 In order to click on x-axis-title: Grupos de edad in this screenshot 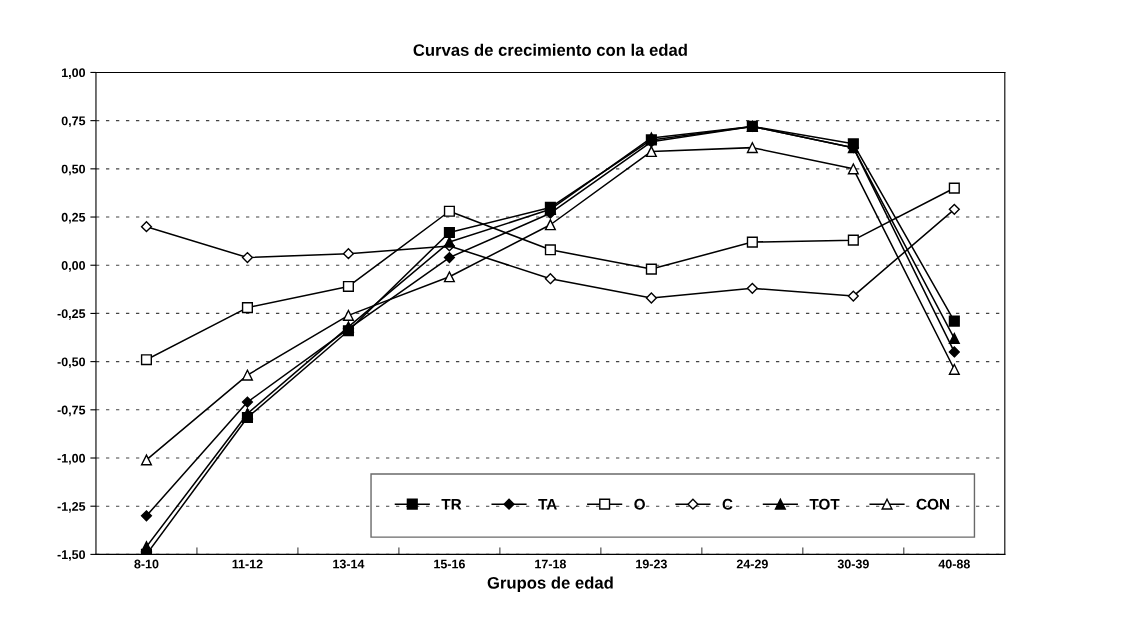, I will do `click(550, 584)`.